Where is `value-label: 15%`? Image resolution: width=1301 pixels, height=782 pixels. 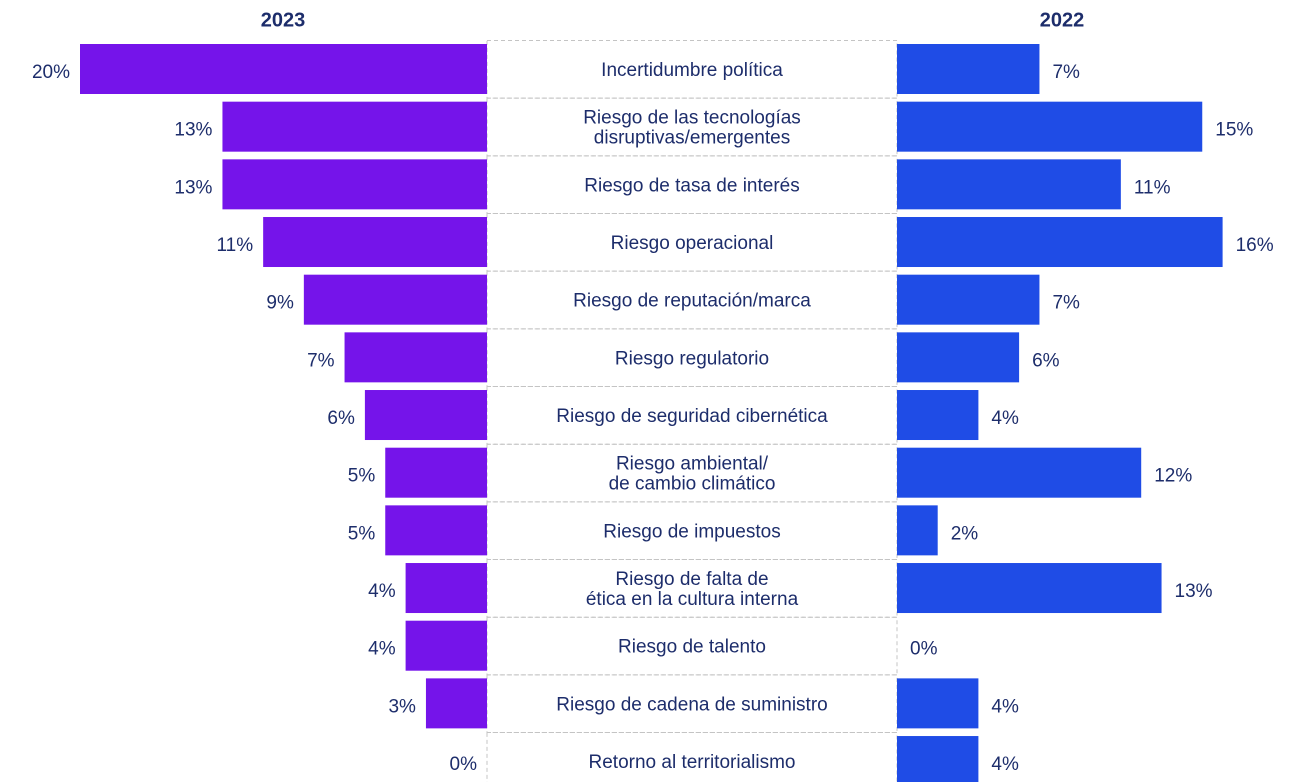
value-label: 15% is located at coordinates (1234, 130).